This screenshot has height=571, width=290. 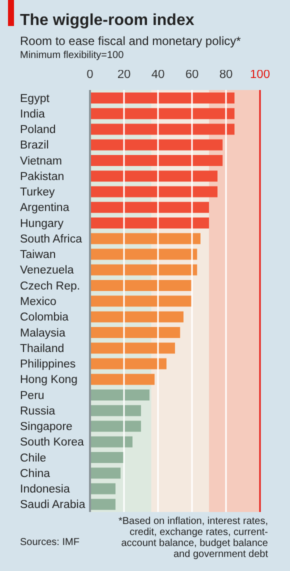 What do you see at coordinates (46, 427) in the screenshot?
I see `y-tick-label: Singapore` at bounding box center [46, 427].